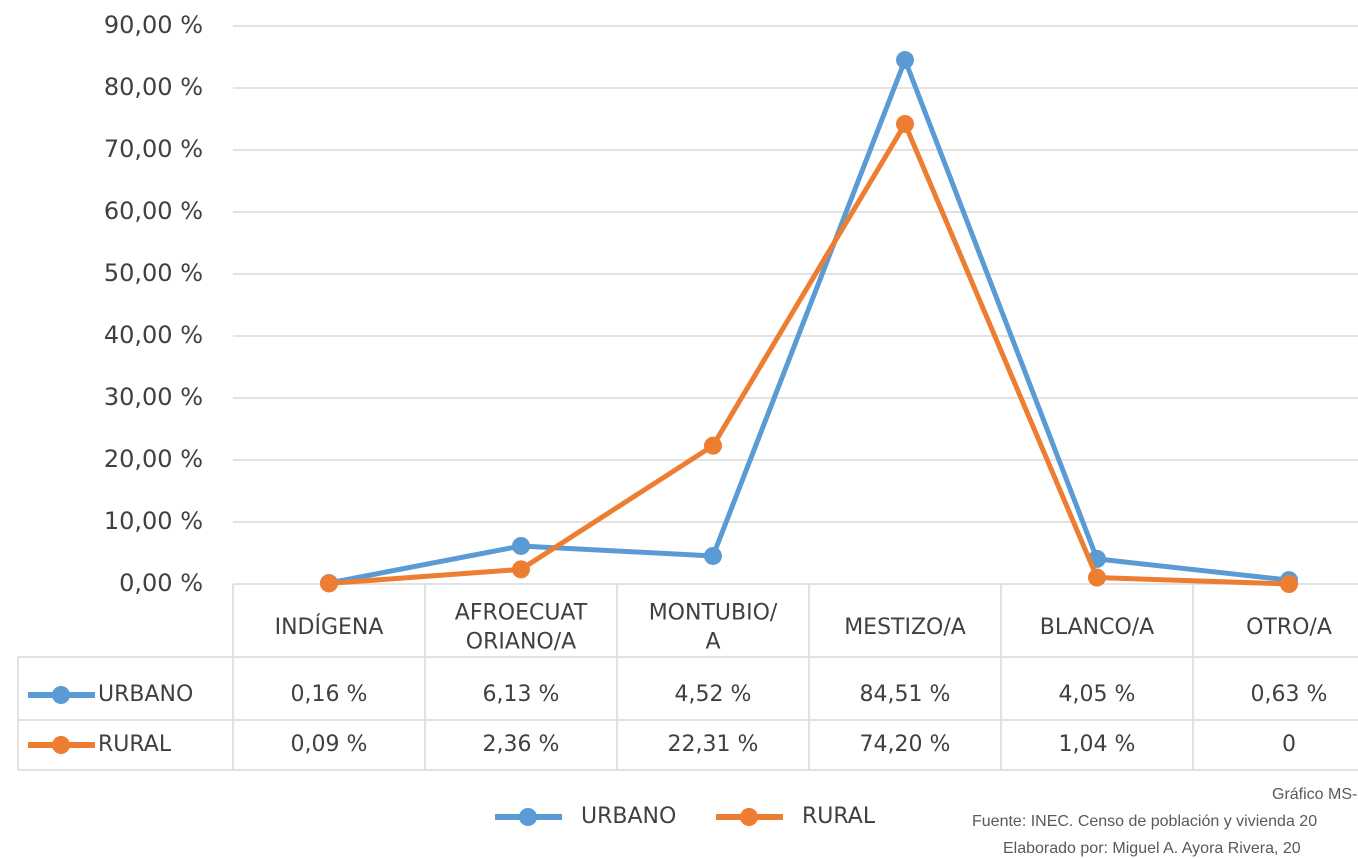 This screenshot has width=1358, height=858. Describe the element at coordinates (135, 744) in the screenshot. I see `table-row-label: RURAL` at that location.